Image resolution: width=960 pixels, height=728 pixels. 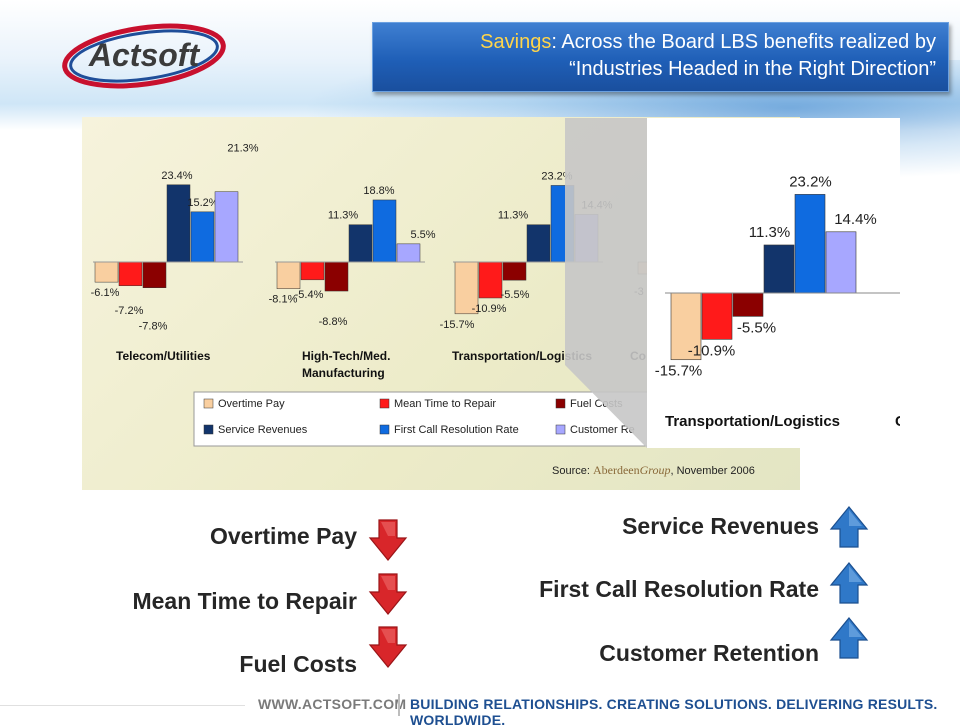 I want to click on legend-label: First Call Resolution Rate, so click(x=456, y=430).